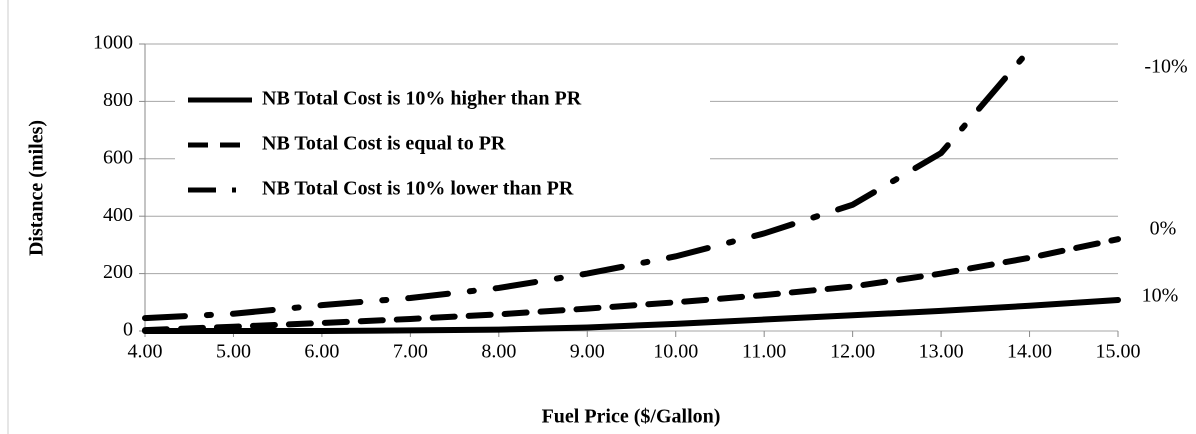 This screenshot has height=434, width=1196. Describe the element at coordinates (631, 417) in the screenshot. I see `x-axis-title: Fuel Price ($/Gallon)` at that location.